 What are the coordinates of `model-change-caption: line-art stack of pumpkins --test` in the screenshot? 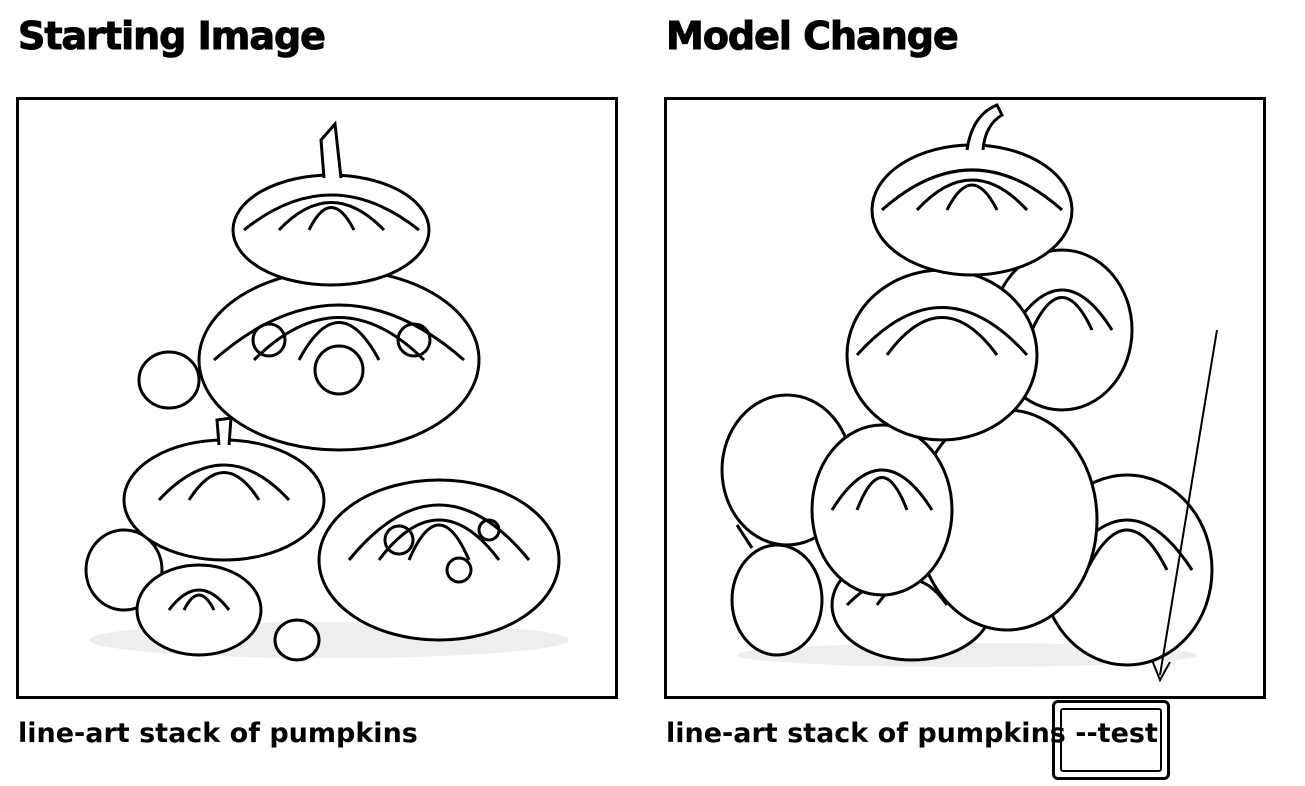 It's located at (912, 733).